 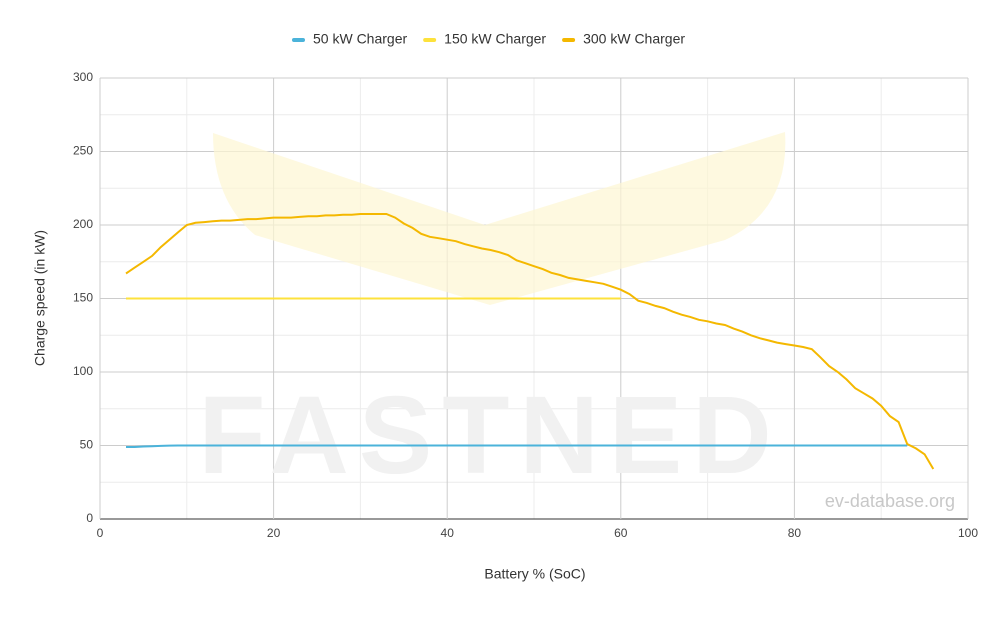 What do you see at coordinates (83, 371) in the screenshot?
I see `y-tick-label: 100` at bounding box center [83, 371].